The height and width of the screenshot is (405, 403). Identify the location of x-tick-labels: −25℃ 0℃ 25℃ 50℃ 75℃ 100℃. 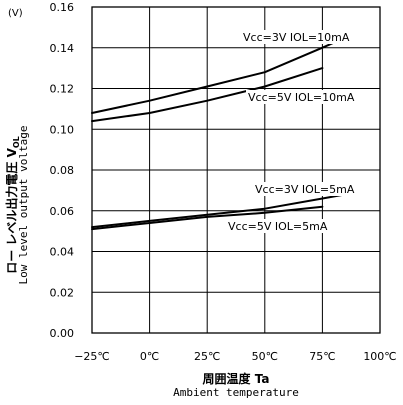
(235, 356).